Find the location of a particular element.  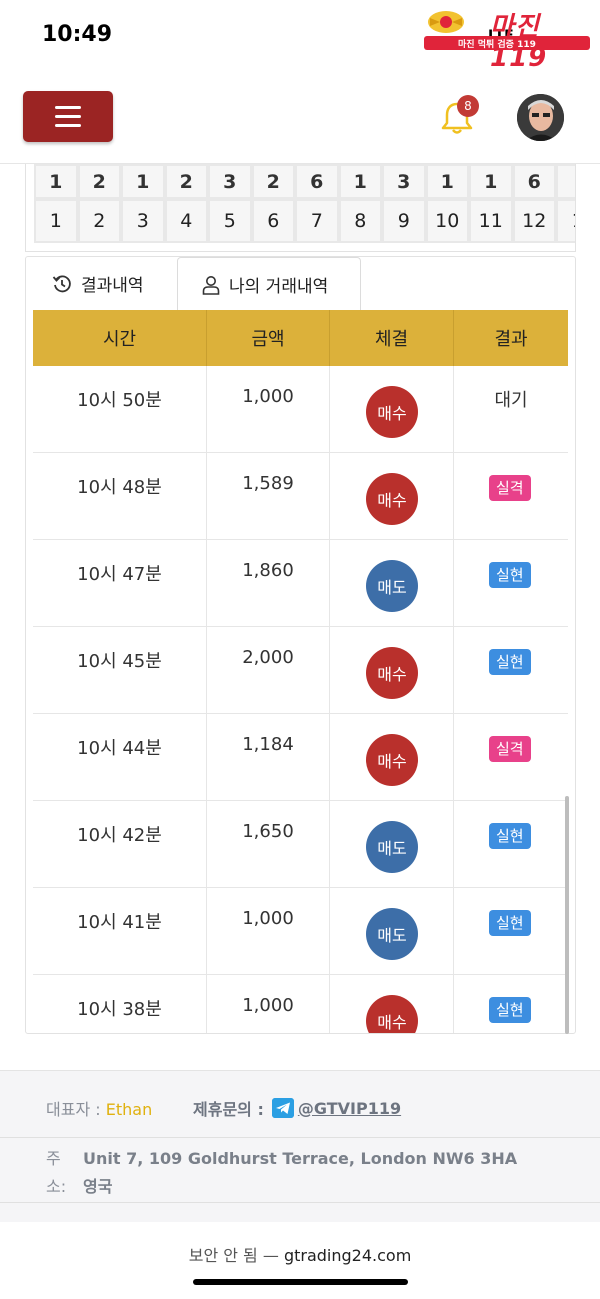

cell-amount: 1,650 is located at coordinates (268, 831).